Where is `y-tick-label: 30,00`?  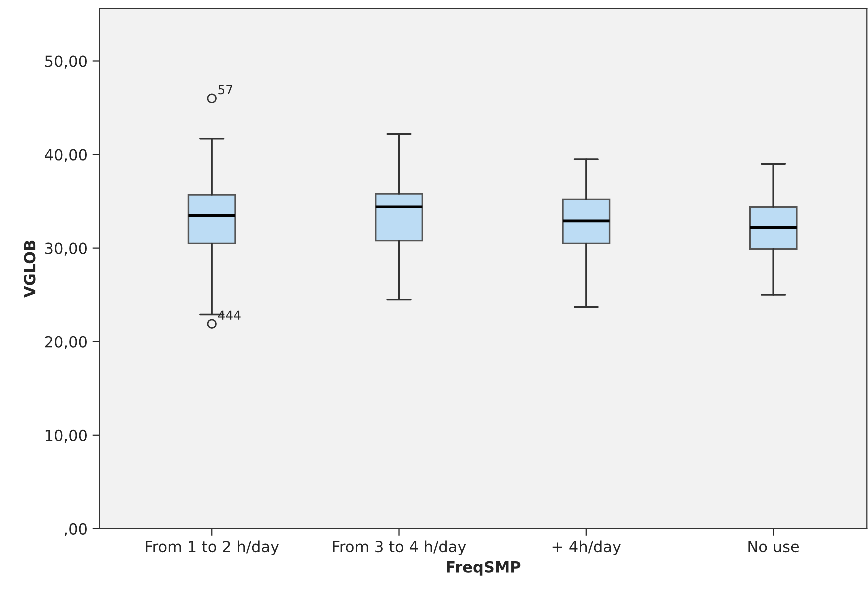
y-tick-label: 30,00 is located at coordinates (66, 249).